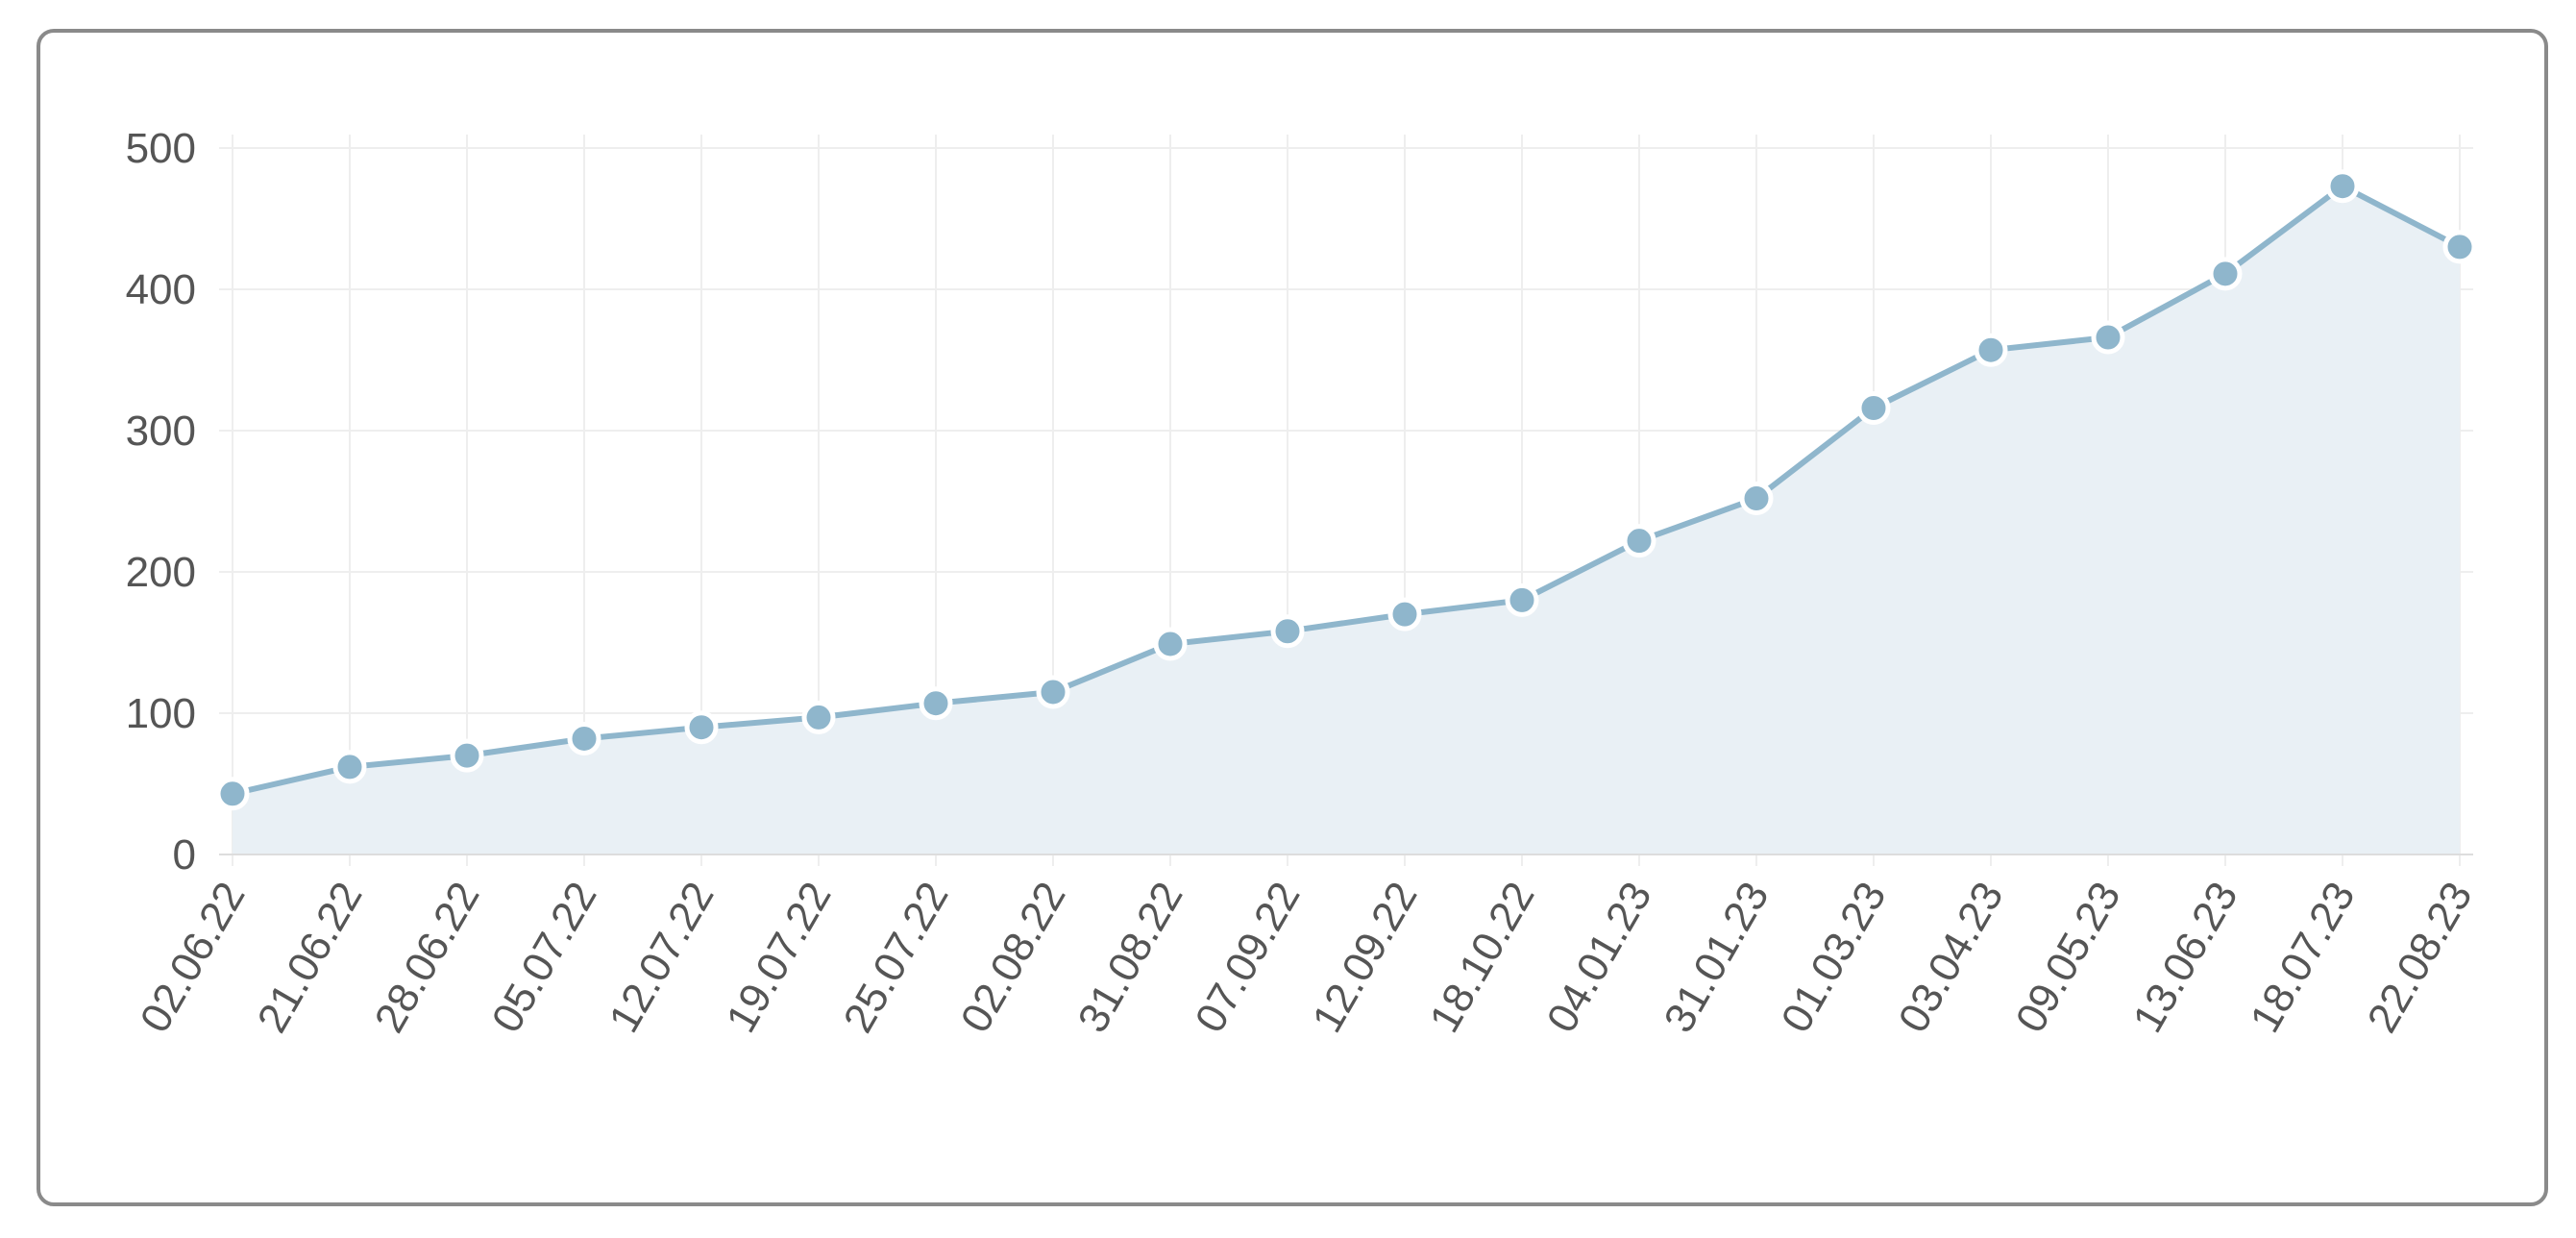 This screenshot has width=2576, height=1238. I want to click on x-tick-label: 31.08.22, so click(1130, 958).